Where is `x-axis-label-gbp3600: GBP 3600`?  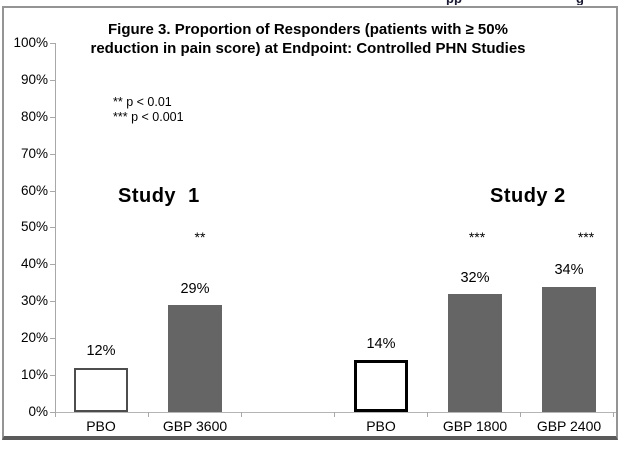
x-axis-label-gbp3600: GBP 3600 is located at coordinates (195, 426).